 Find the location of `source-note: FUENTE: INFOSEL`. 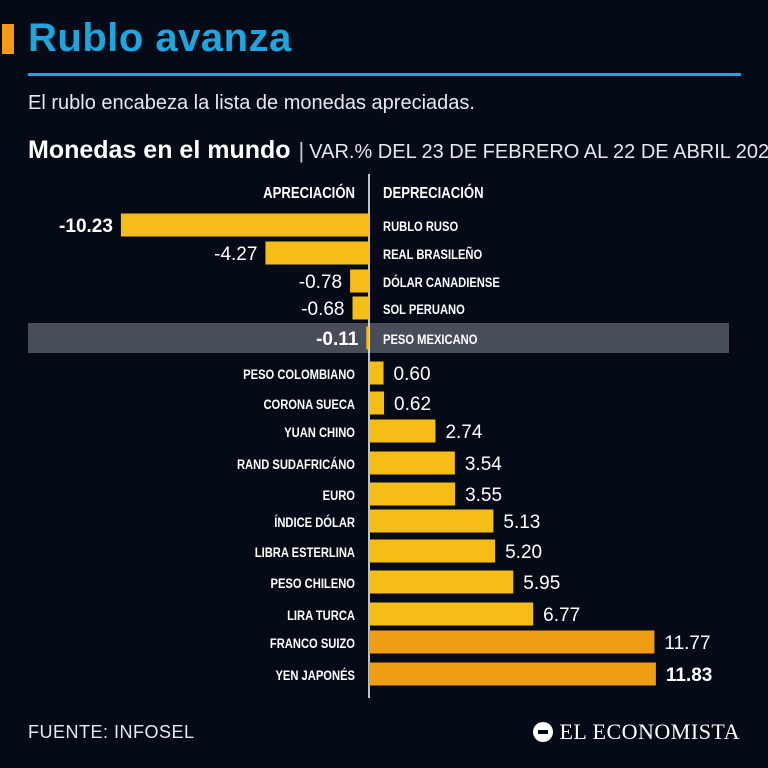

source-note: FUENTE: INFOSEL is located at coordinates (111, 732).